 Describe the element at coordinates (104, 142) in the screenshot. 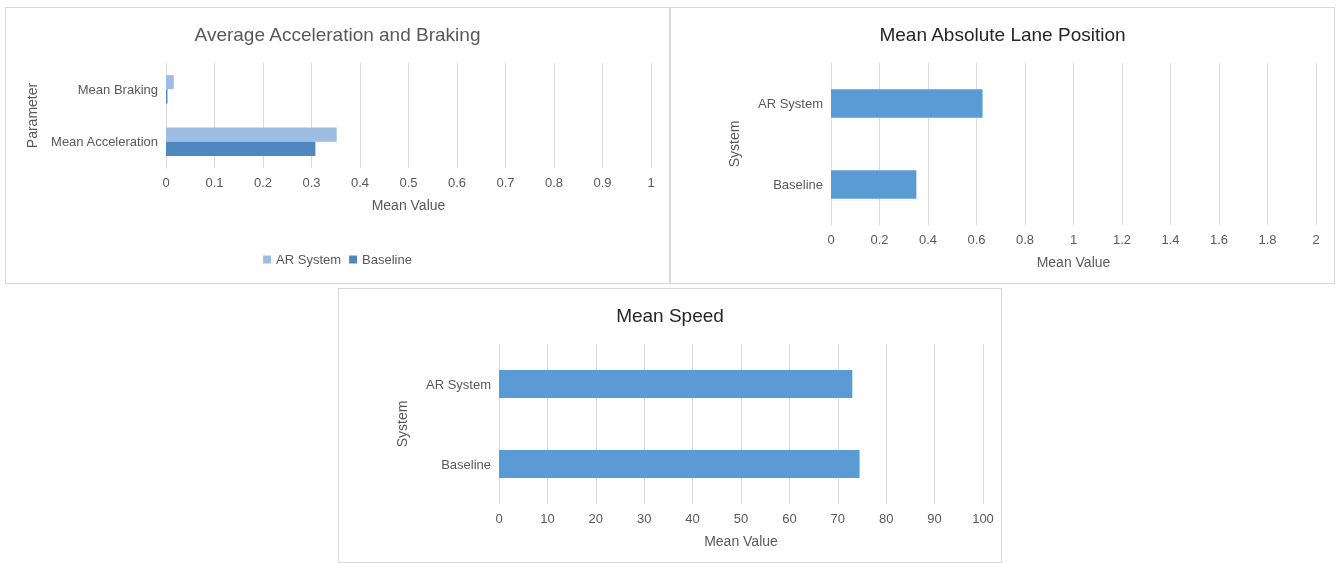

I see `y-tick-label: Mean Acceleration` at that location.